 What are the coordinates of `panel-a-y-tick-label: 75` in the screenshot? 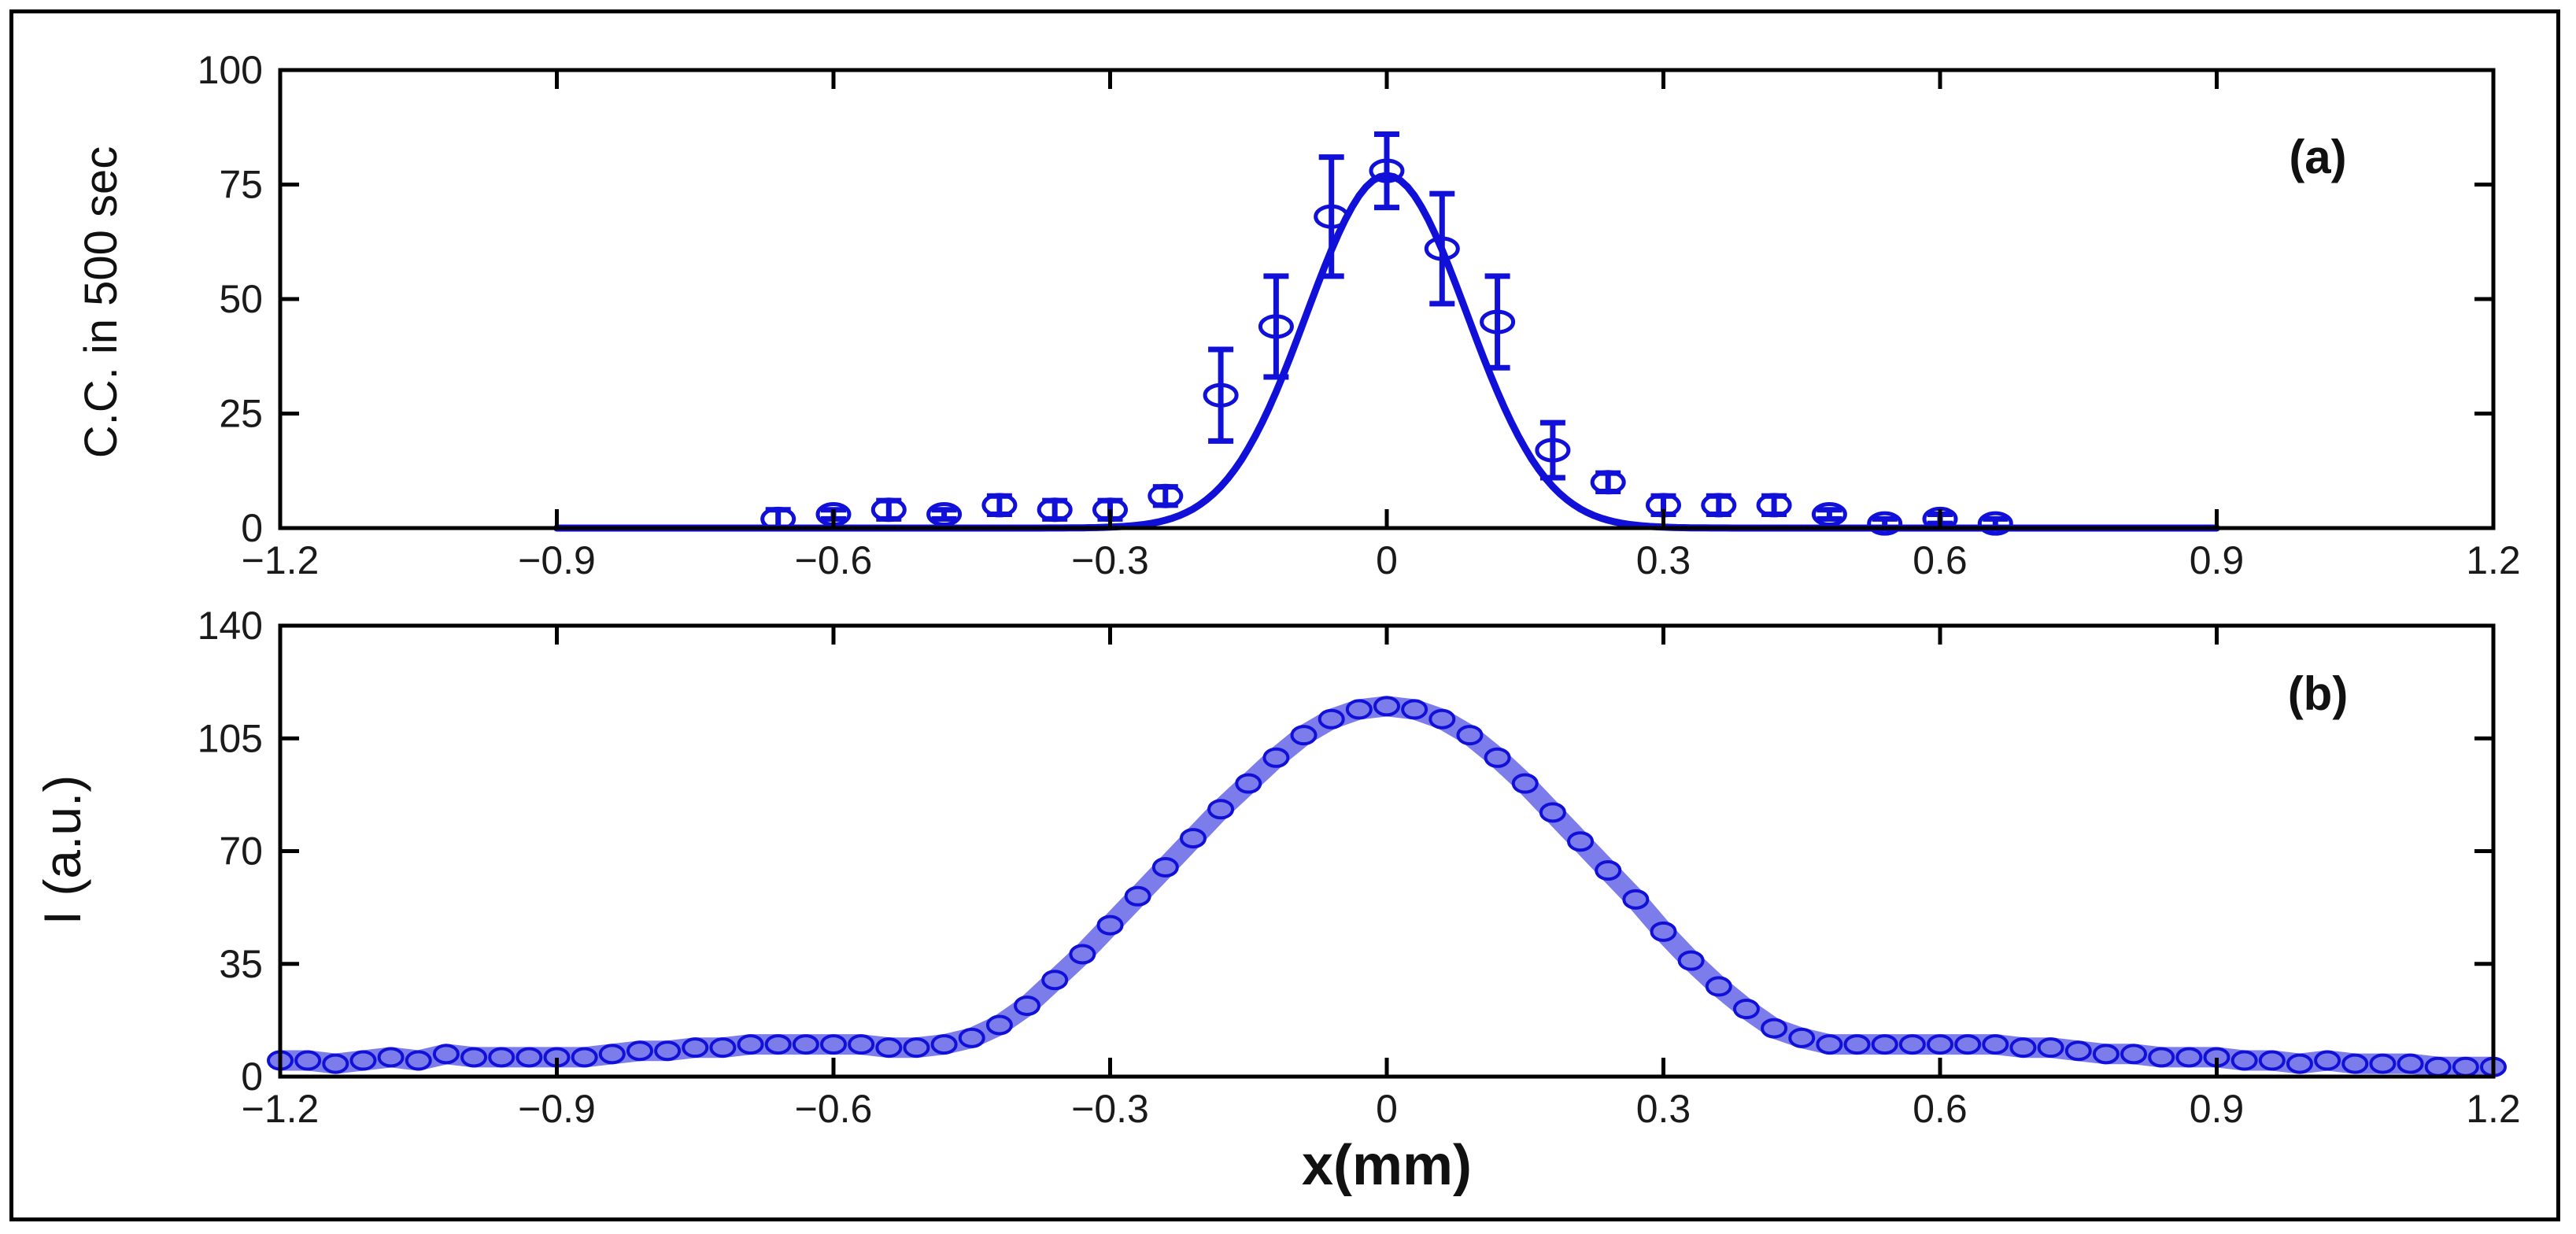 It's located at (241, 185).